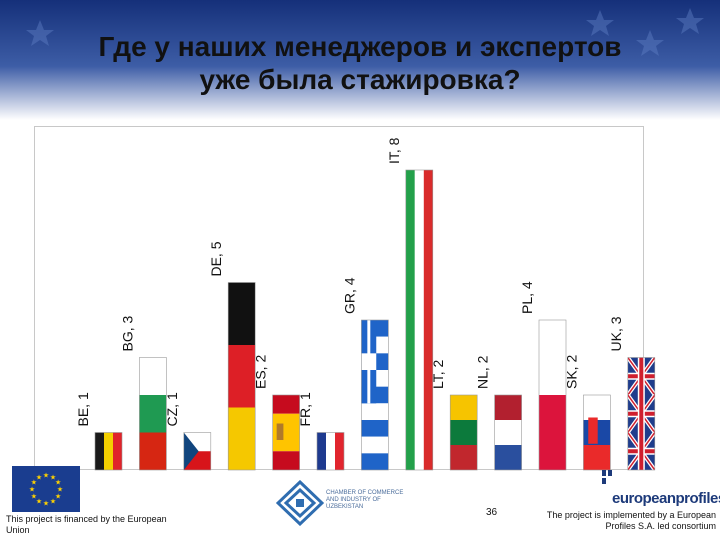 The width and height of the screenshot is (720, 540). Describe the element at coordinates (616, 333) in the screenshot. I see `data-label-uk: UK, 3` at that location.